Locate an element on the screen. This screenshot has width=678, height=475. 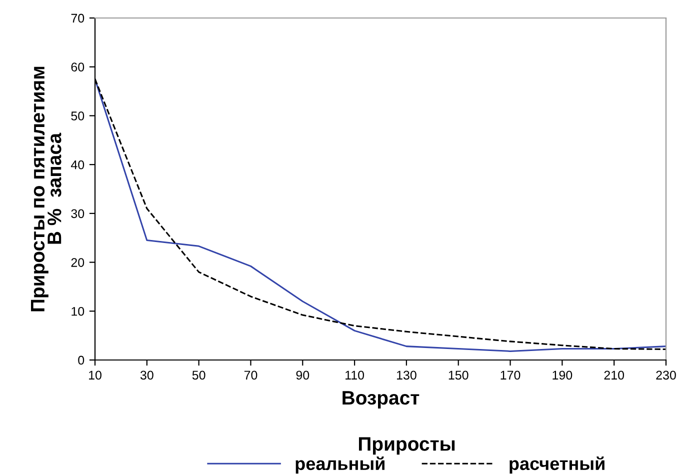
x-tick-label: 110 is located at coordinates (355, 375).